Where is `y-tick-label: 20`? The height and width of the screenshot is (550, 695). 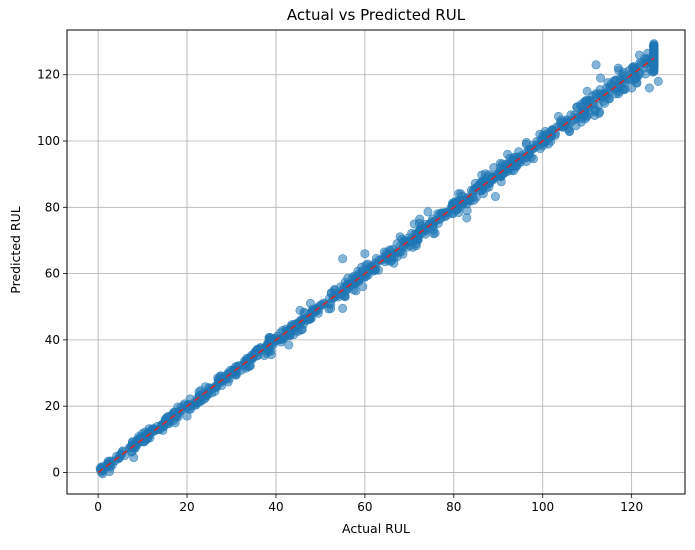
y-tick-label: 20 is located at coordinates (52, 406).